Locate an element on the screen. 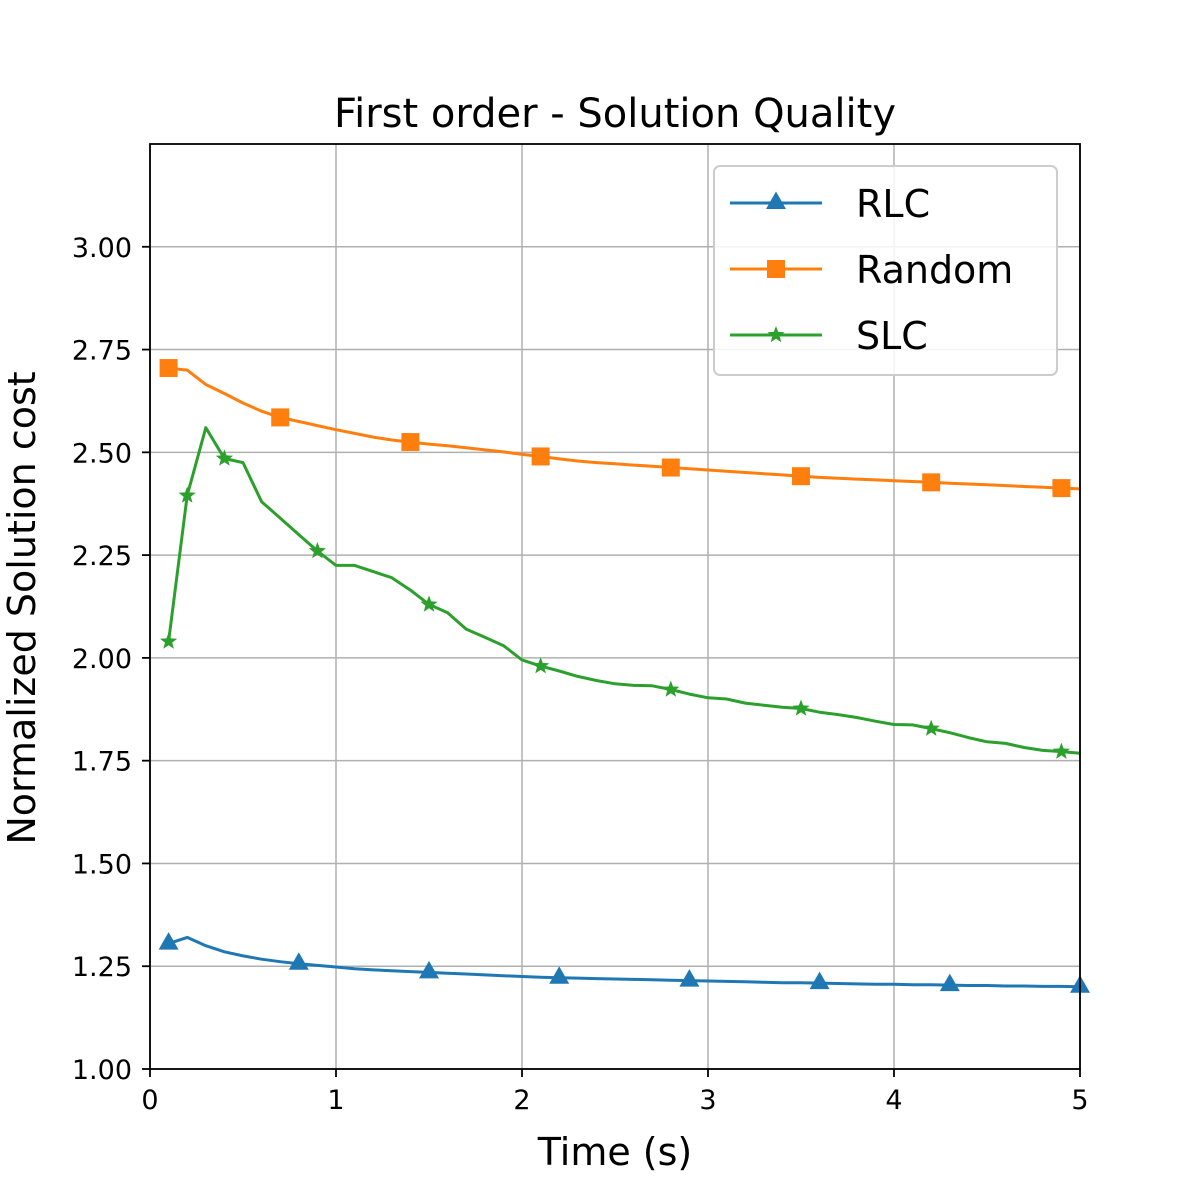  y-tick-label: 2.25 is located at coordinates (102, 556).